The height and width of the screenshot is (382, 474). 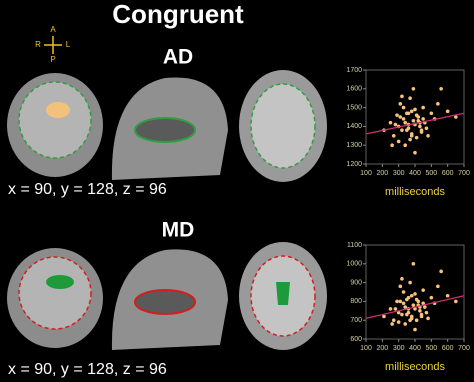 I want to click on coronal-roi, so click(x=58, y=110).